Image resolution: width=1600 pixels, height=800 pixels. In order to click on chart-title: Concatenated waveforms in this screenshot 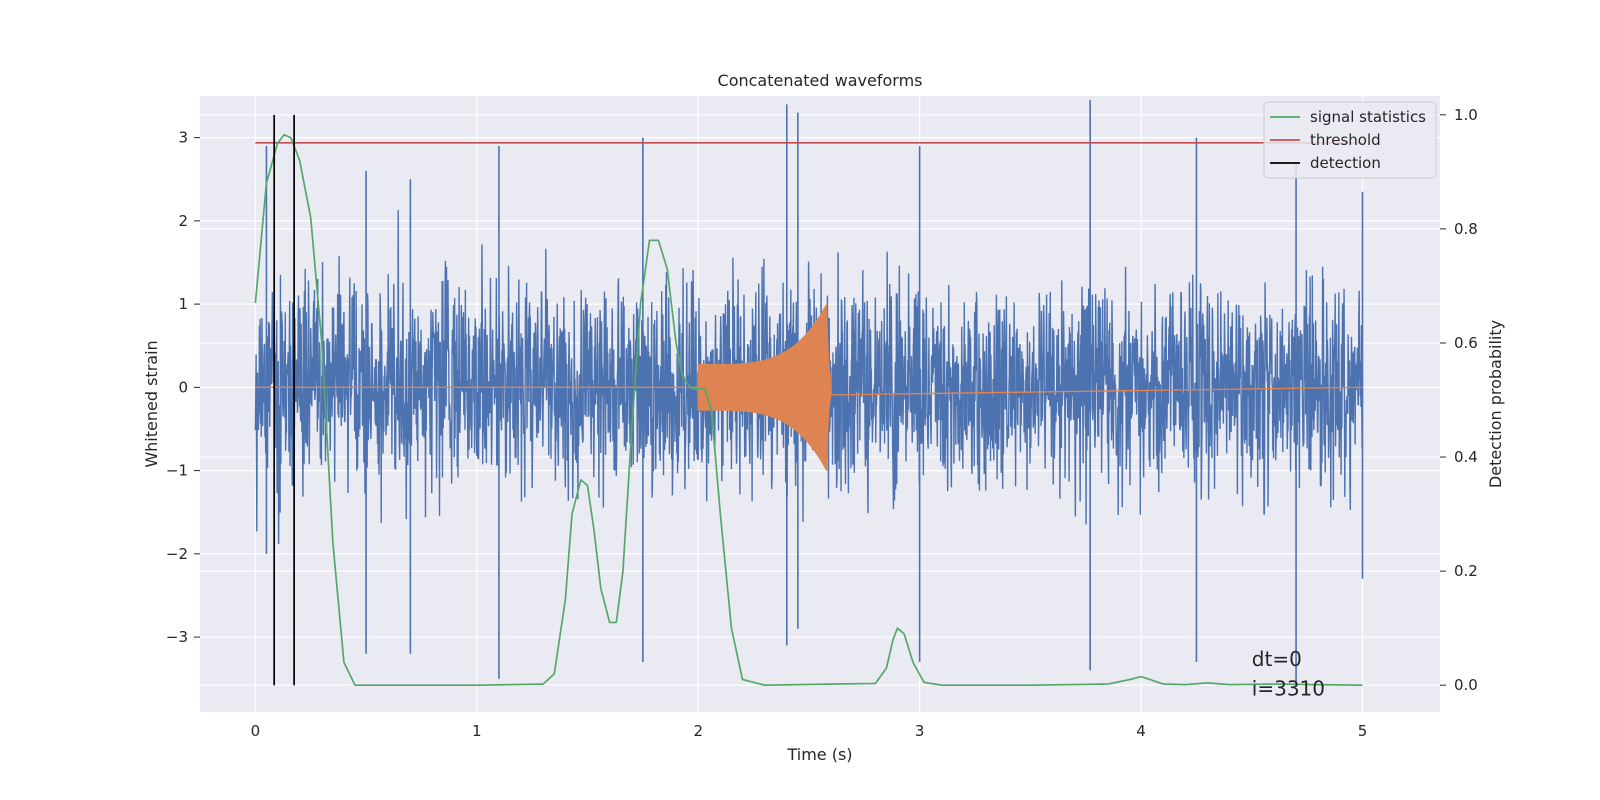, I will do `click(820, 80)`.